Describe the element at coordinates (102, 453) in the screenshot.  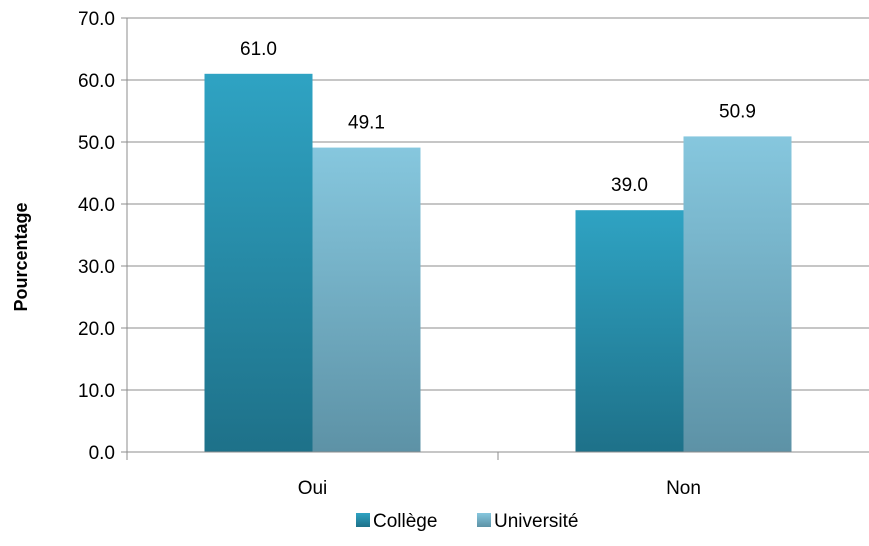
I see `y-tick-label: 0.0` at that location.